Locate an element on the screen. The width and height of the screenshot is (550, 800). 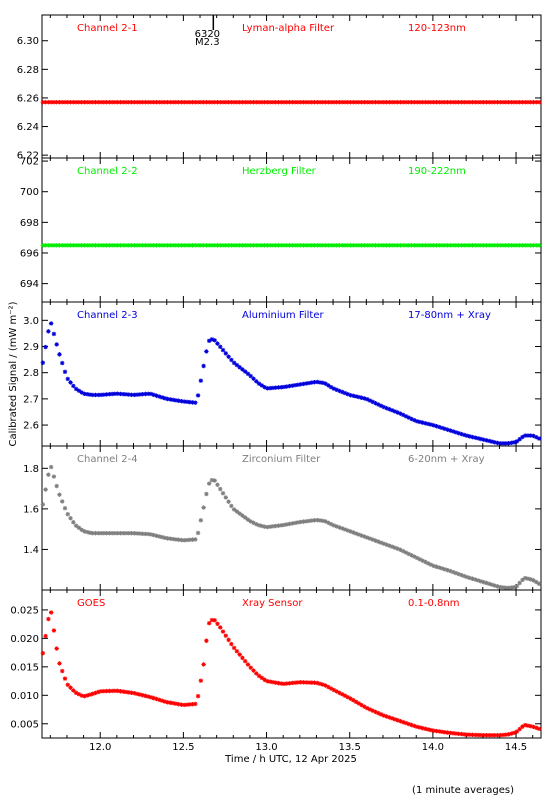
x-tick-label: 12.5 is located at coordinates (183, 747).